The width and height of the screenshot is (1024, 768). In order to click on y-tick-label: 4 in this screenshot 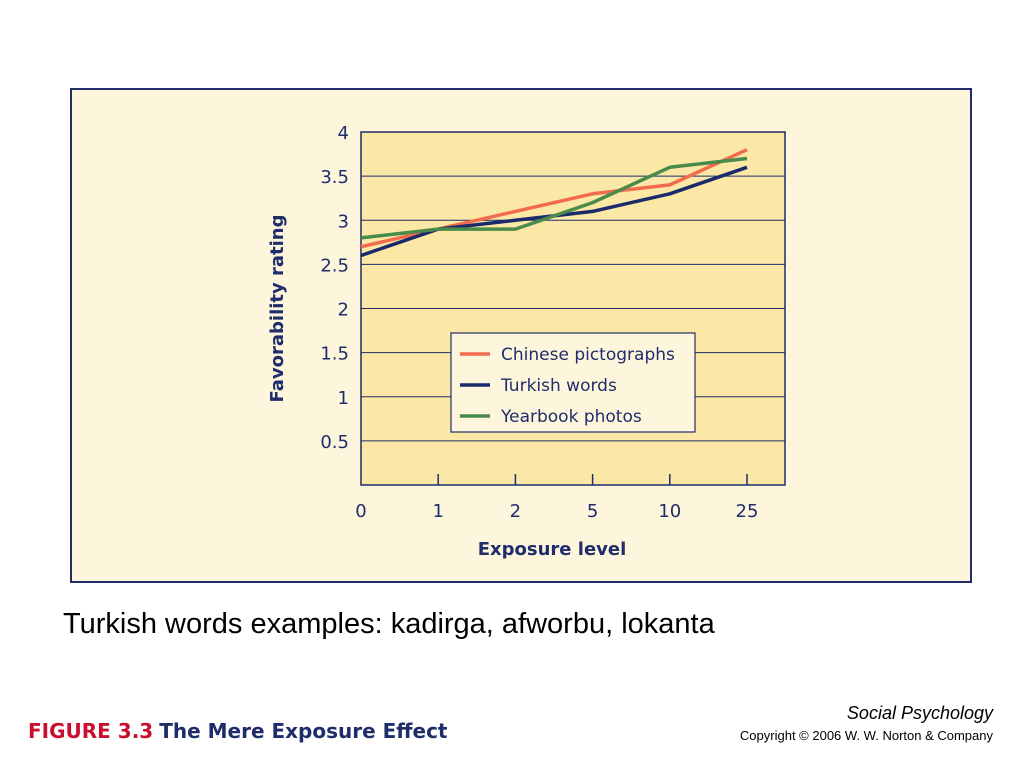, I will do `click(343, 133)`.